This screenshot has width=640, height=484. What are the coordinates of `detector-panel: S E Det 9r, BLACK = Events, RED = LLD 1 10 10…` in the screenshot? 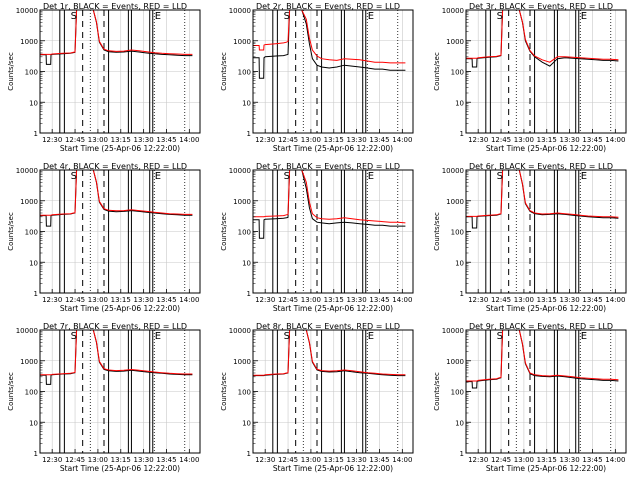 It's located at (532, 400).